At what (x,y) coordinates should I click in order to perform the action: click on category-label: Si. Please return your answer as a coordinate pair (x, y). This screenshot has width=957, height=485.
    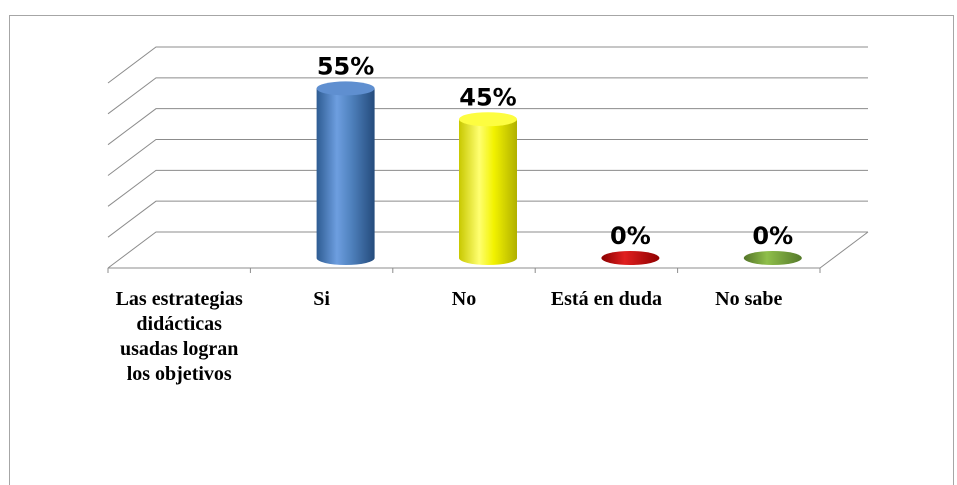
    Looking at the image, I should click on (321, 299).